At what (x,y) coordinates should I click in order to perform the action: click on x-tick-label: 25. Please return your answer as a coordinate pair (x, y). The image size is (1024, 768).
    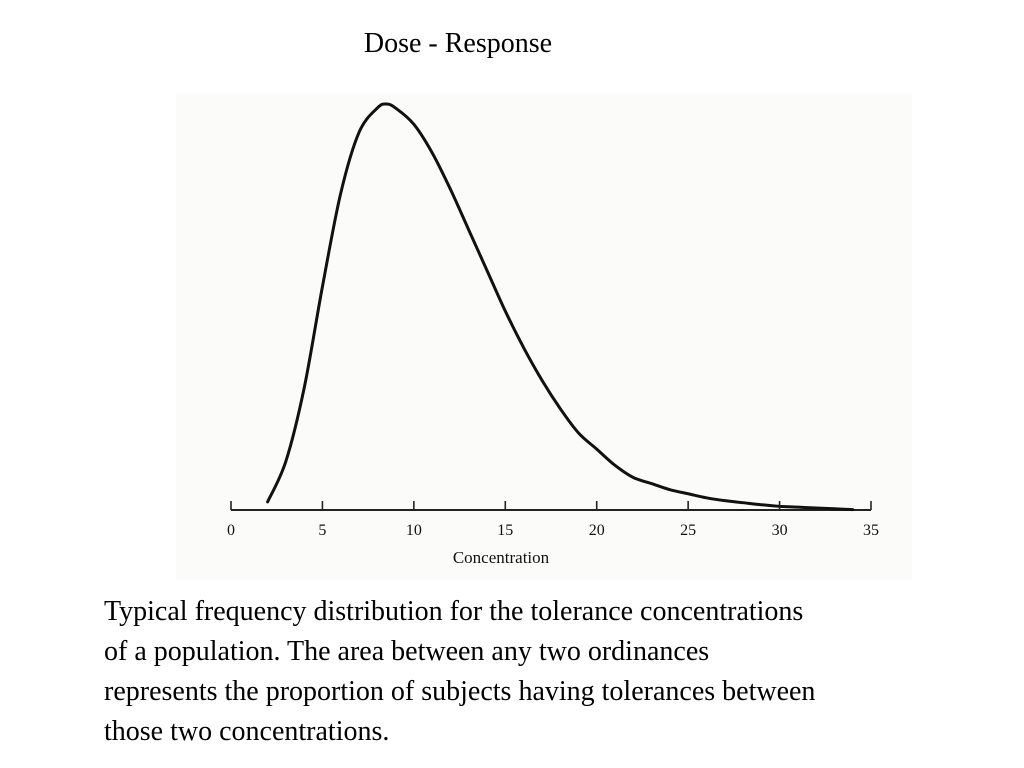
    Looking at the image, I should click on (688, 530).